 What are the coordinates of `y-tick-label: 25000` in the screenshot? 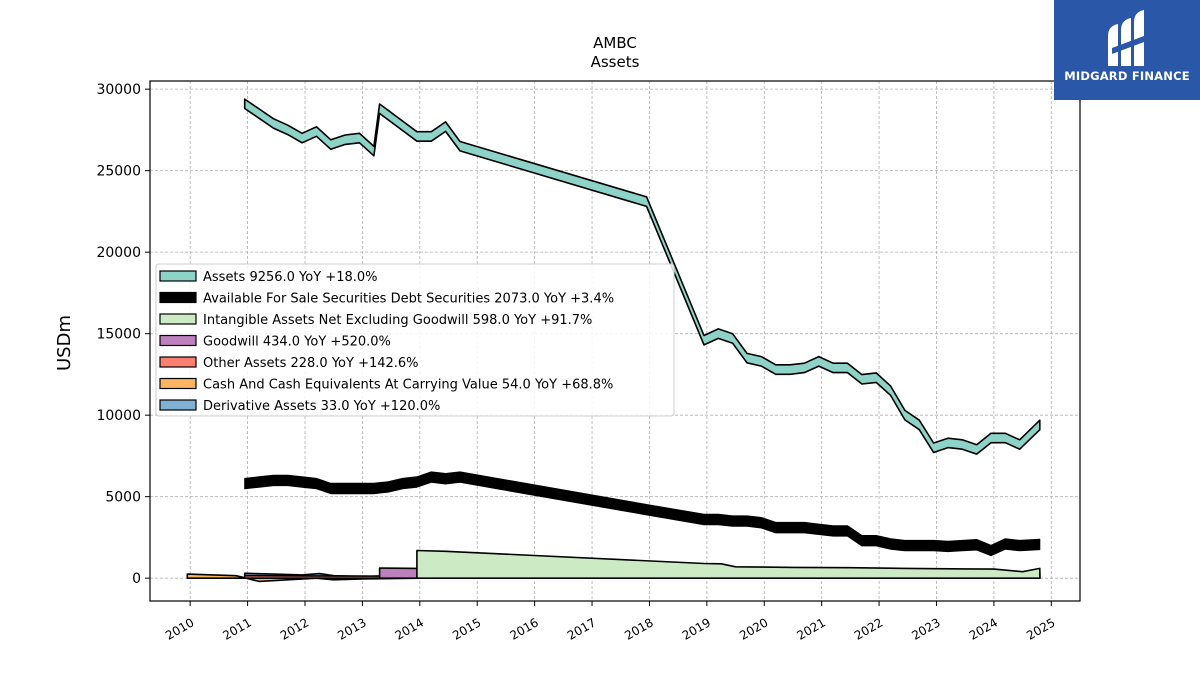 It's located at (118, 172).